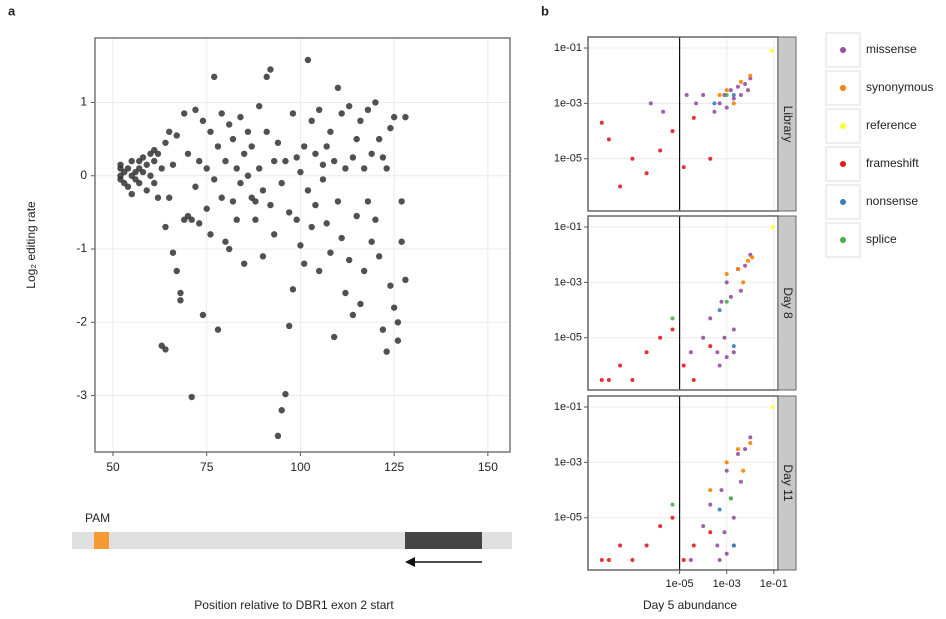 This screenshot has width=946, height=619. What do you see at coordinates (568, 338) in the screenshot?
I see `y-tick-label: 1e-05` at bounding box center [568, 338].